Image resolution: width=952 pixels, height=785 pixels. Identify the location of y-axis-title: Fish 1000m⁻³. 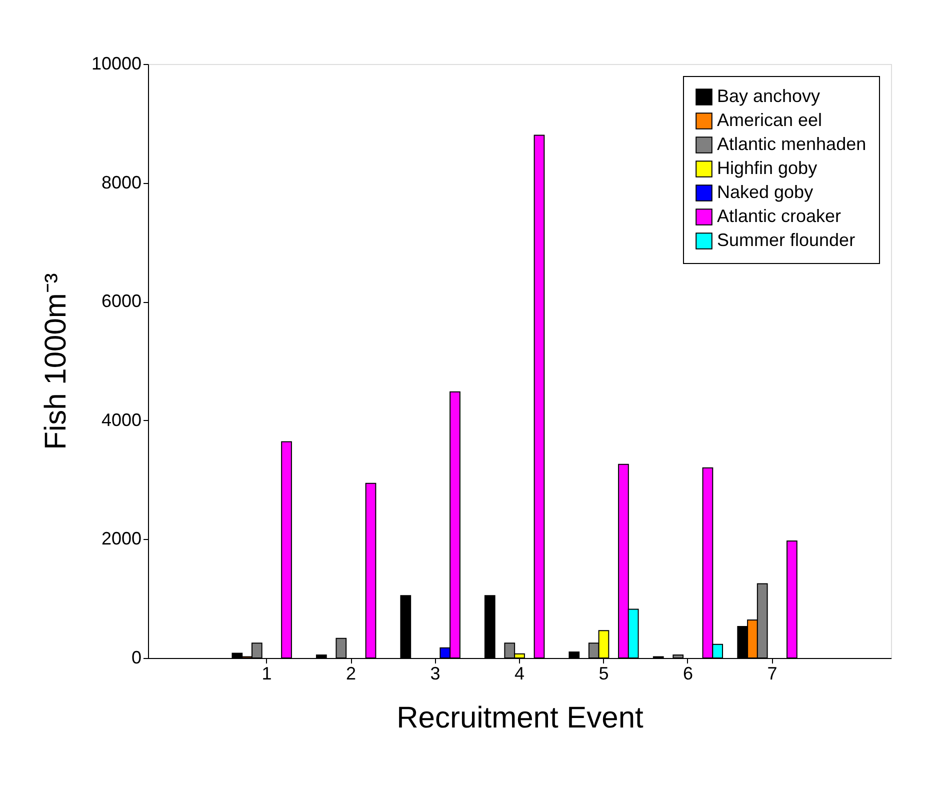
(55, 361).